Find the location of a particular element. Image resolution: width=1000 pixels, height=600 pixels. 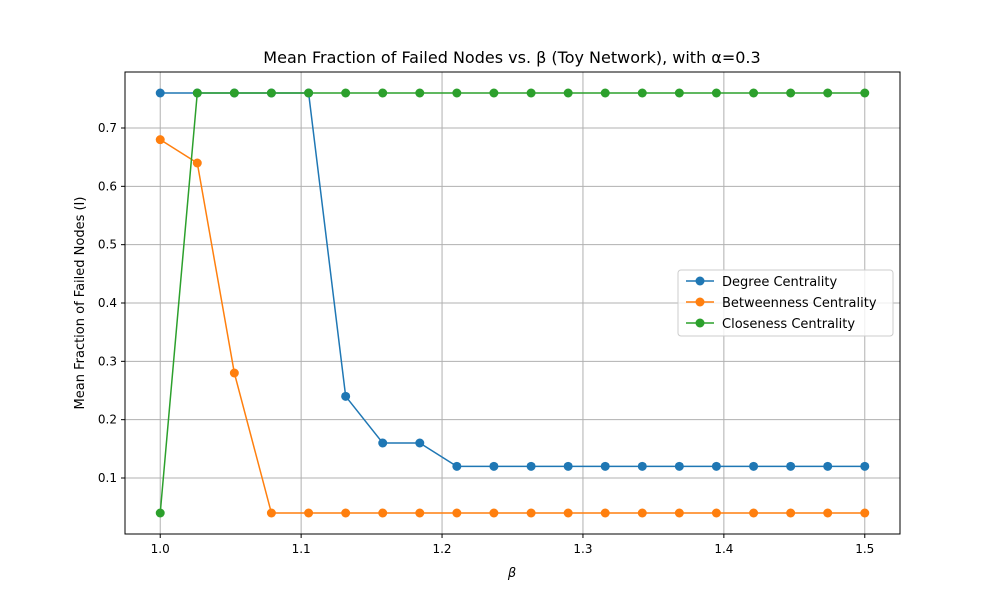

y-axis-ticks: 0.1 0.2 0.3 0.4 0.5 0.6 0.7 is located at coordinates (111, 303).